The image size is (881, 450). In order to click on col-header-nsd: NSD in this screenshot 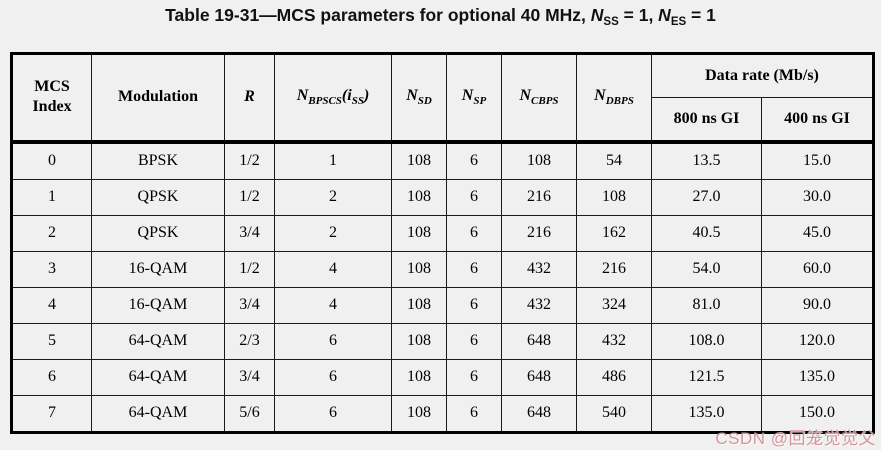, I will do `click(419, 98)`.